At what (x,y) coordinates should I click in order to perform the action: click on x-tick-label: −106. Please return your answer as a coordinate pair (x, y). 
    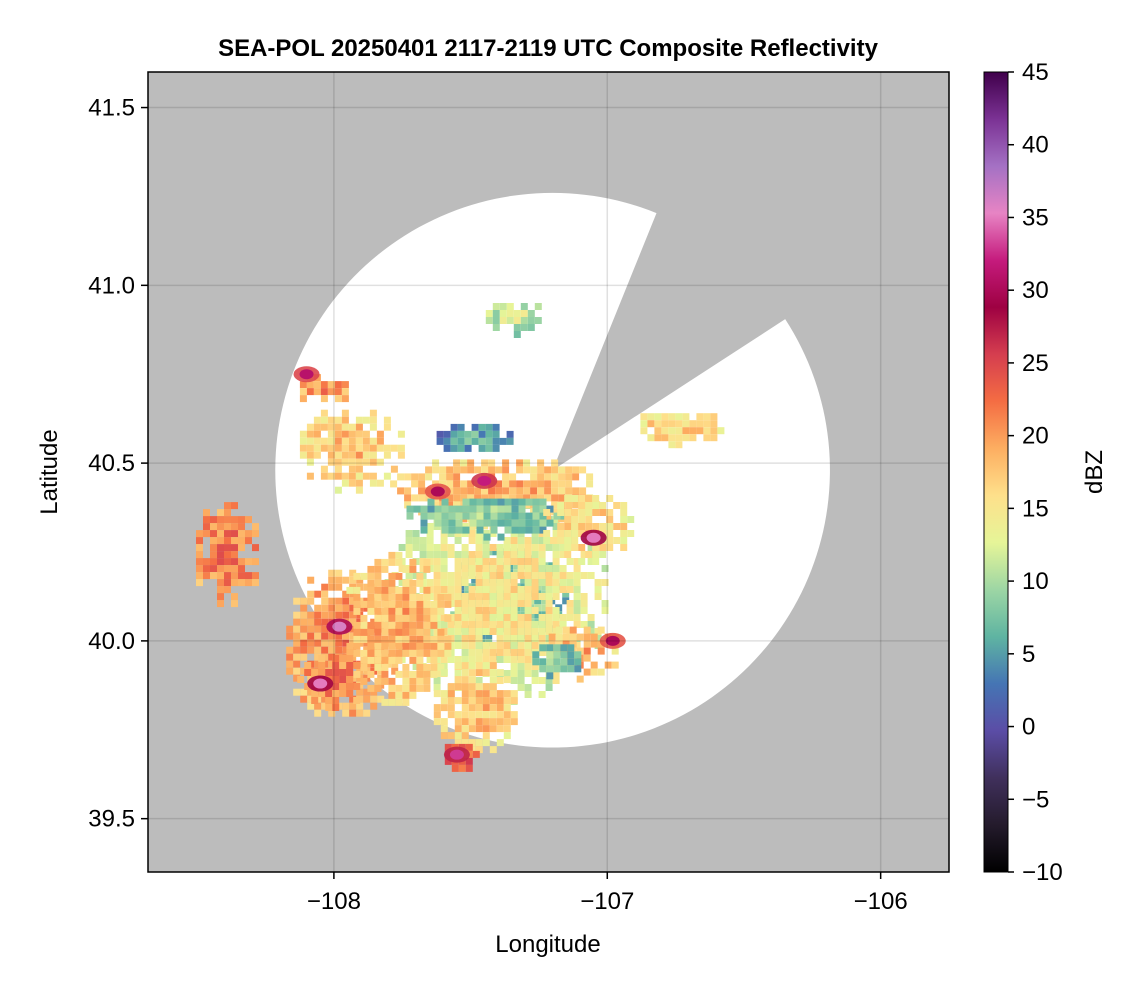
    Looking at the image, I should click on (881, 901).